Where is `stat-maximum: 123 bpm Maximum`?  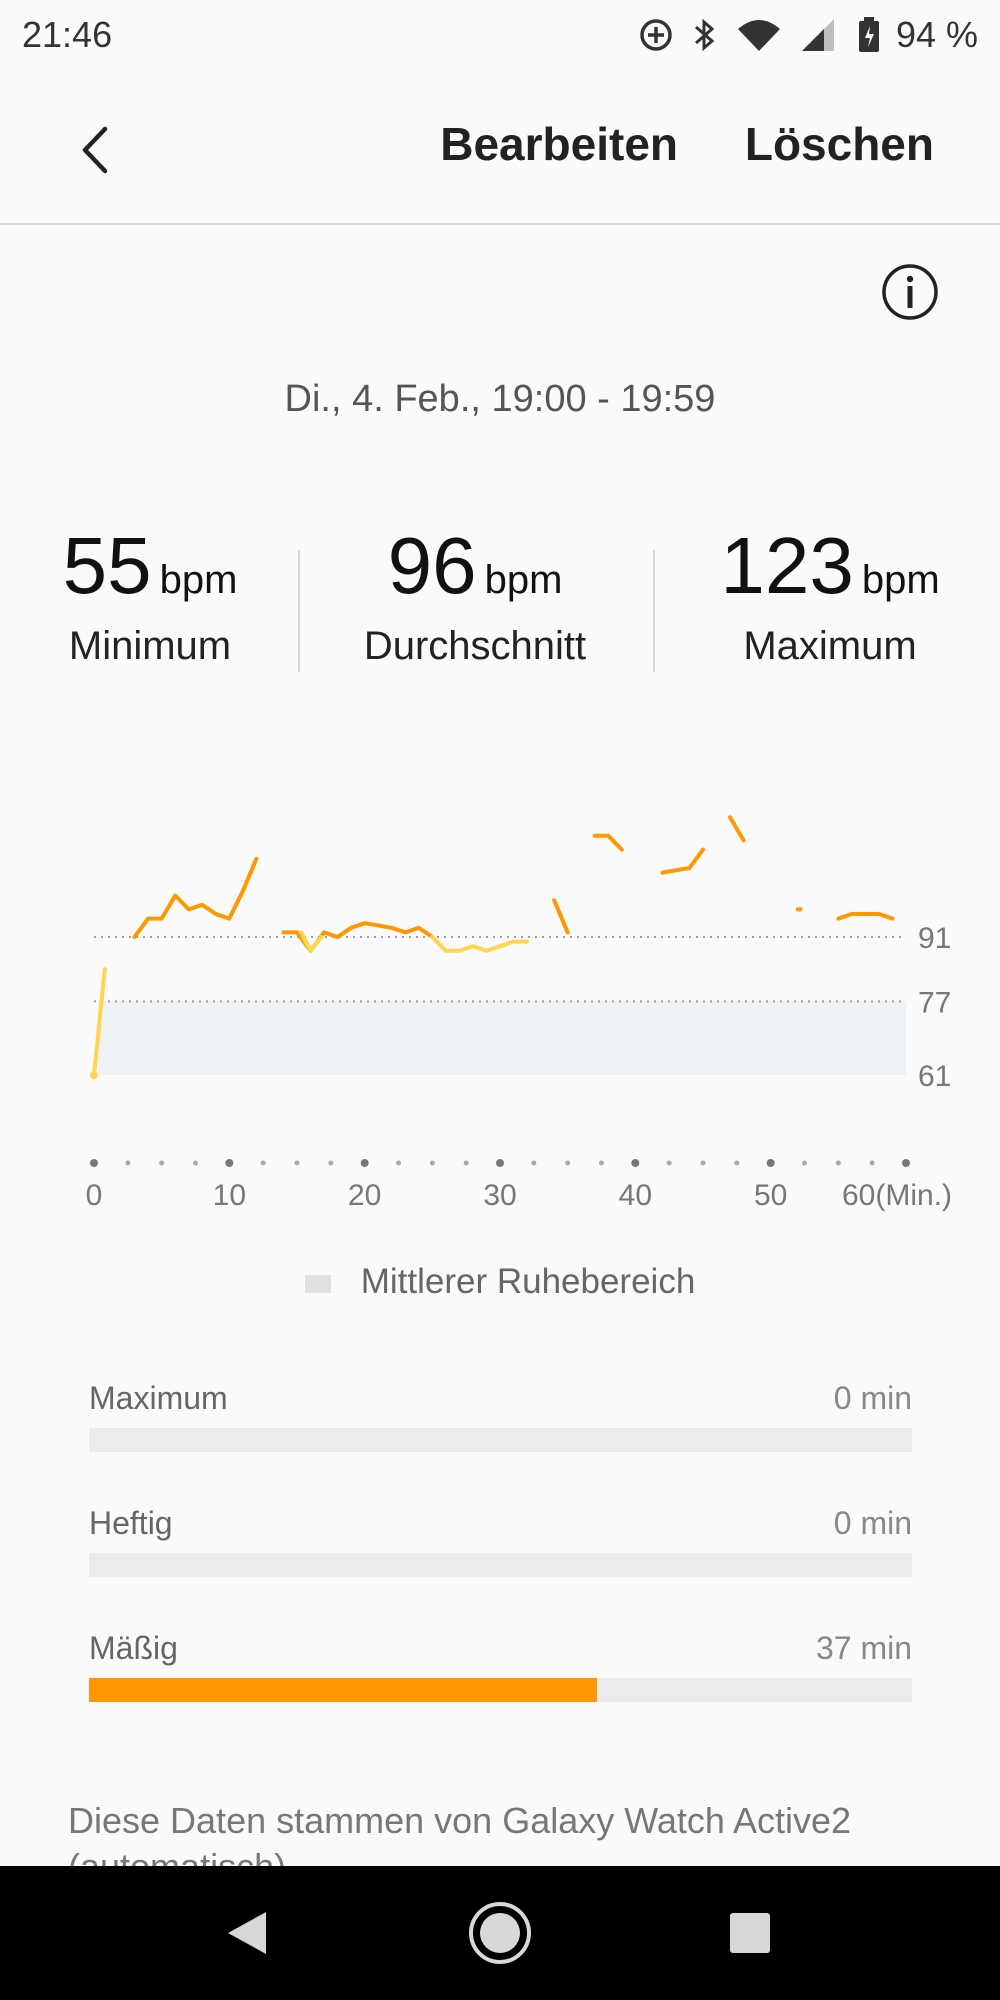
stat-maximum: 123 bpm Maximum is located at coordinates (830, 594).